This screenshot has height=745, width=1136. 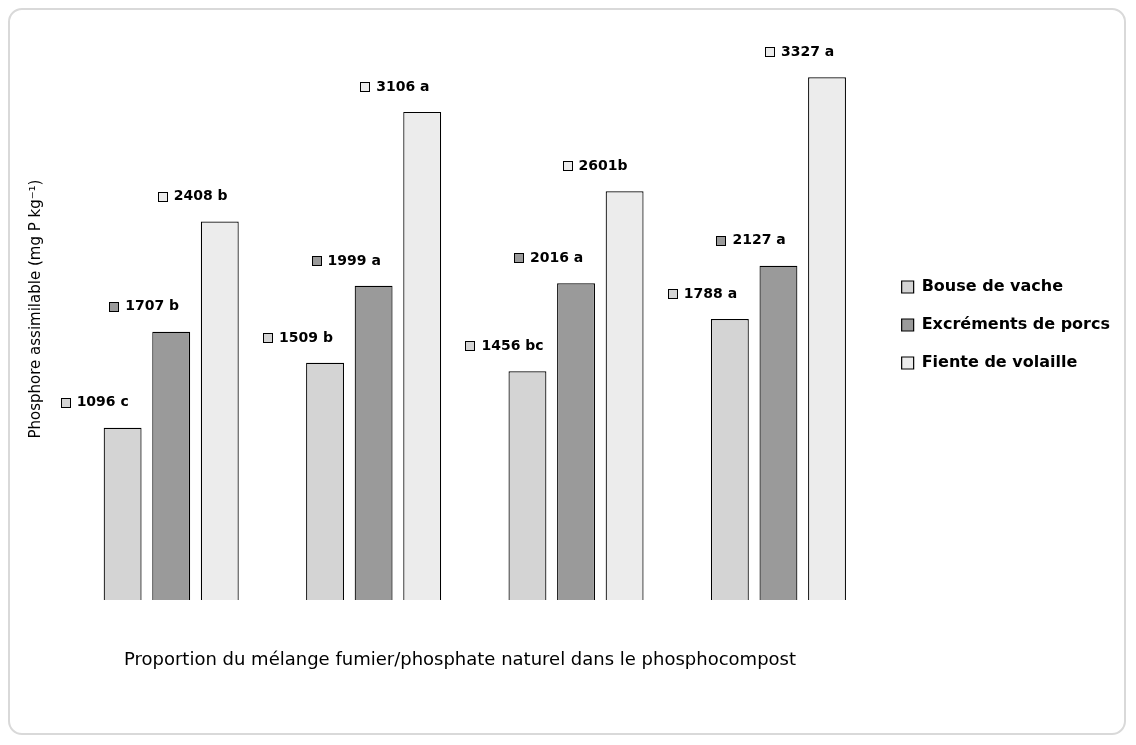 I want to click on x-axis-title: Proportion du mélange fumier/phosphate naturel dans le phosphocompost, so click(x=459, y=658).